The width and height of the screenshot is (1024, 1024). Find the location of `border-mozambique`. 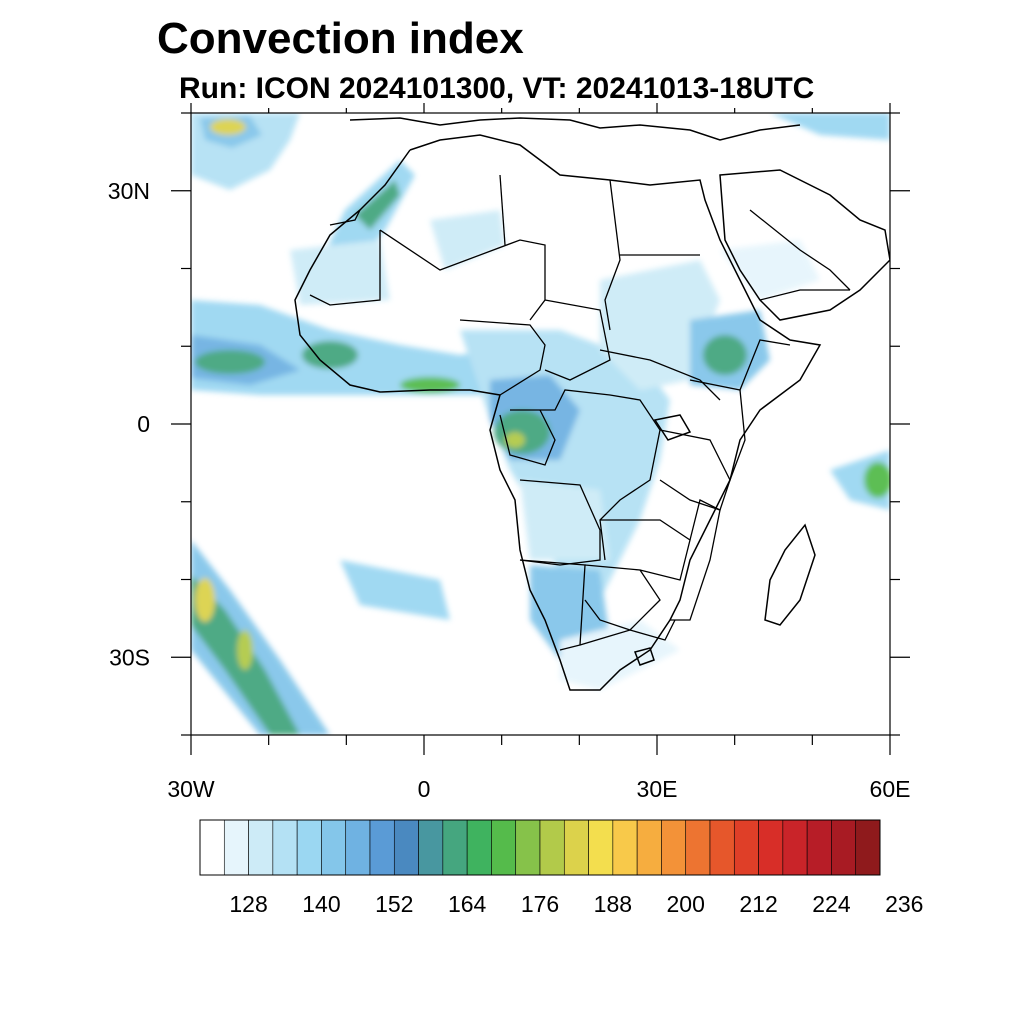

border-mozambique is located at coordinates (695, 560).